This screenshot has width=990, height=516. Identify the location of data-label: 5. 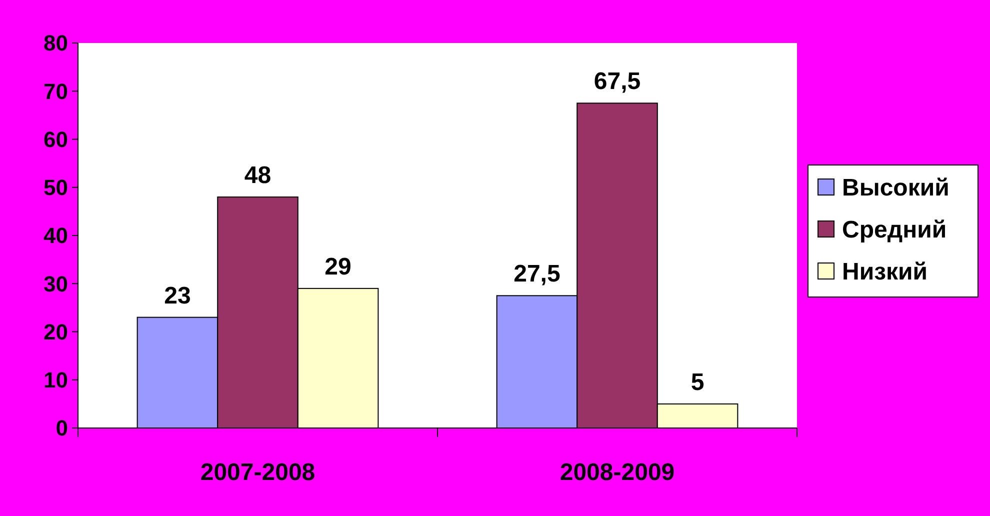
(697, 382).